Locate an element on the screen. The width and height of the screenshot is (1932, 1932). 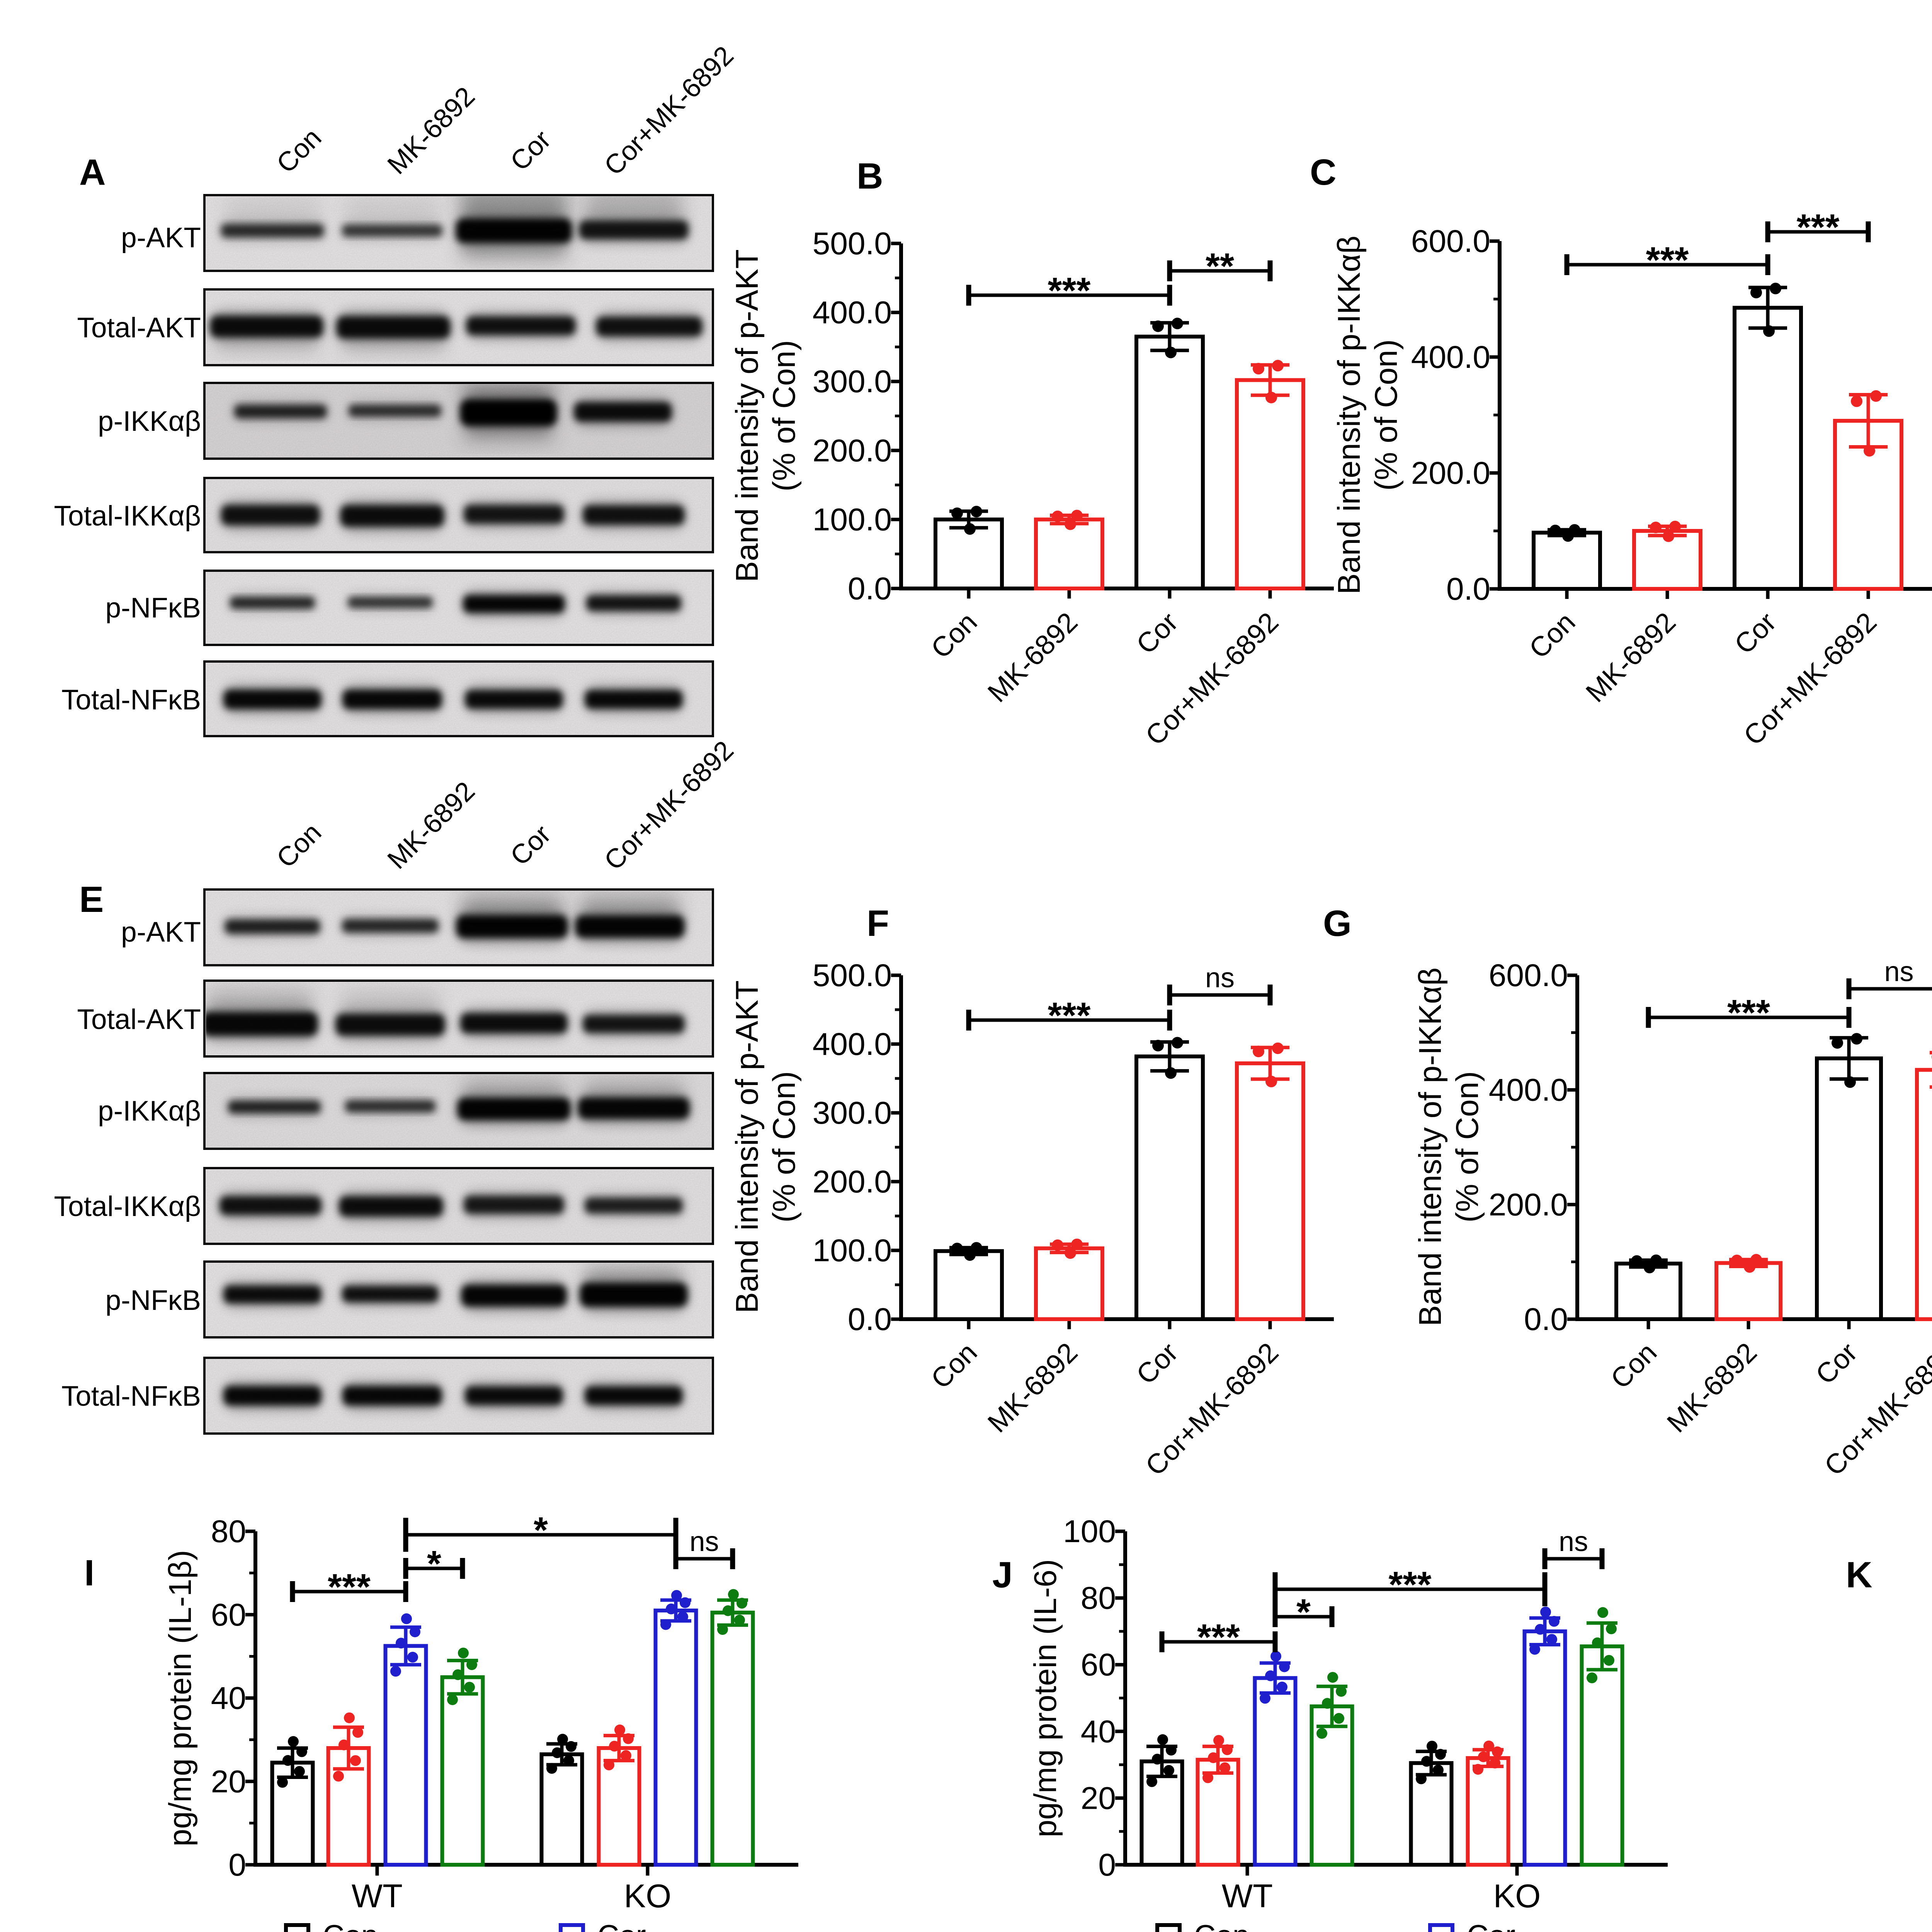
svg-text: J is located at coordinates (1003, 1575).